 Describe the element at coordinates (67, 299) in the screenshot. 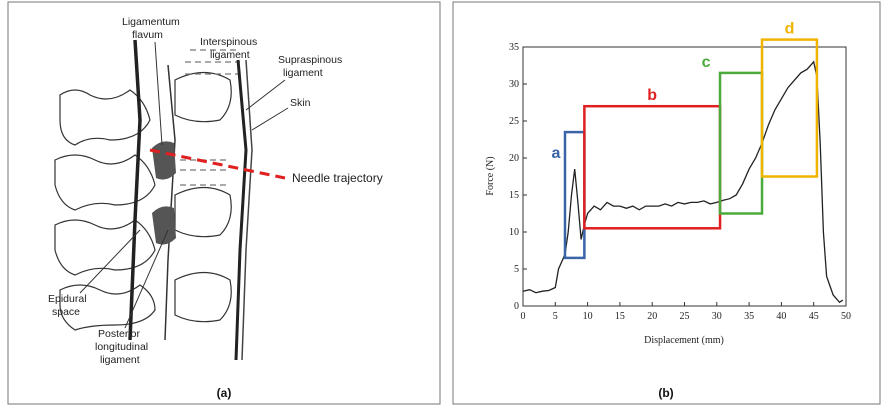

I see `label: Epidural` at that location.